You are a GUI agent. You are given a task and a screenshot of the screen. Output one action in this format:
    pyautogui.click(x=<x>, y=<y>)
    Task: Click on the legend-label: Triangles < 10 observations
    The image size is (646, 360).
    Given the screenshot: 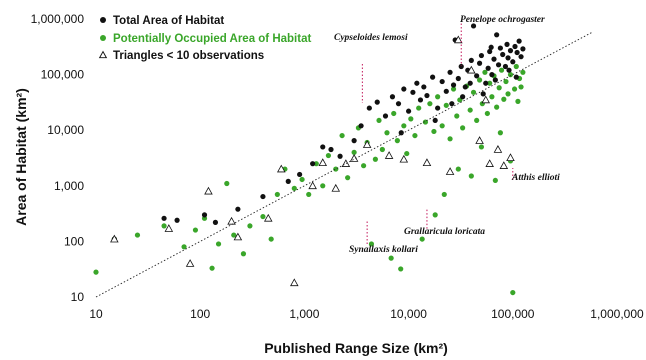 What is the action you would take?
    pyautogui.click(x=188, y=56)
    